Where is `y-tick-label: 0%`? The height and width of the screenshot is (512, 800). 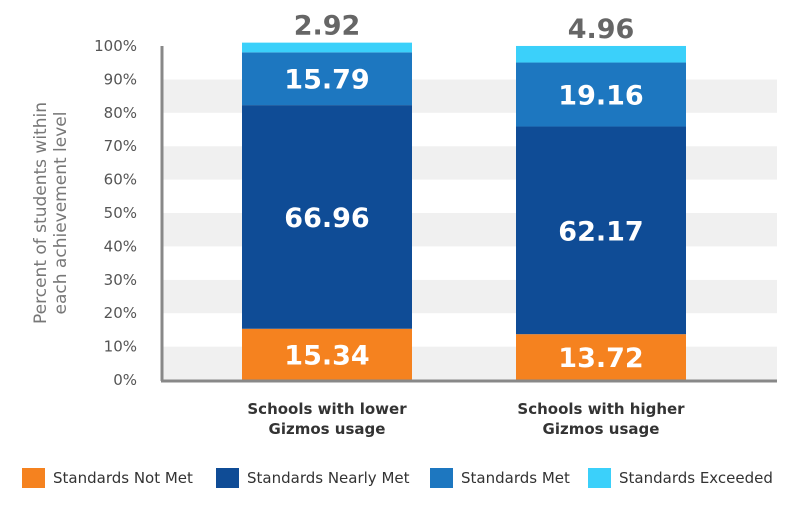
y-tick-label: 0% is located at coordinates (125, 380).